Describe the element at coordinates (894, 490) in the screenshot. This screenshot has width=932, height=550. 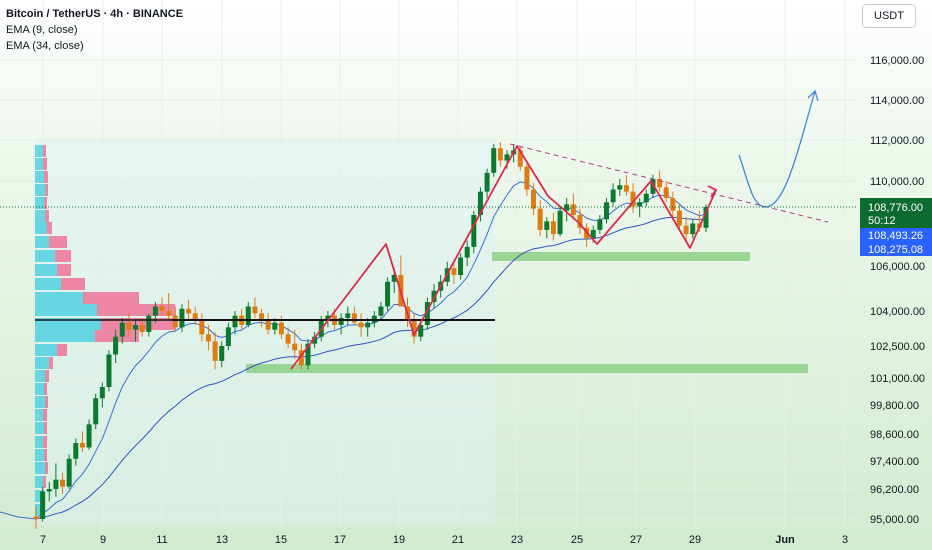
I see `y-tick-label: 96,200.00` at that location.